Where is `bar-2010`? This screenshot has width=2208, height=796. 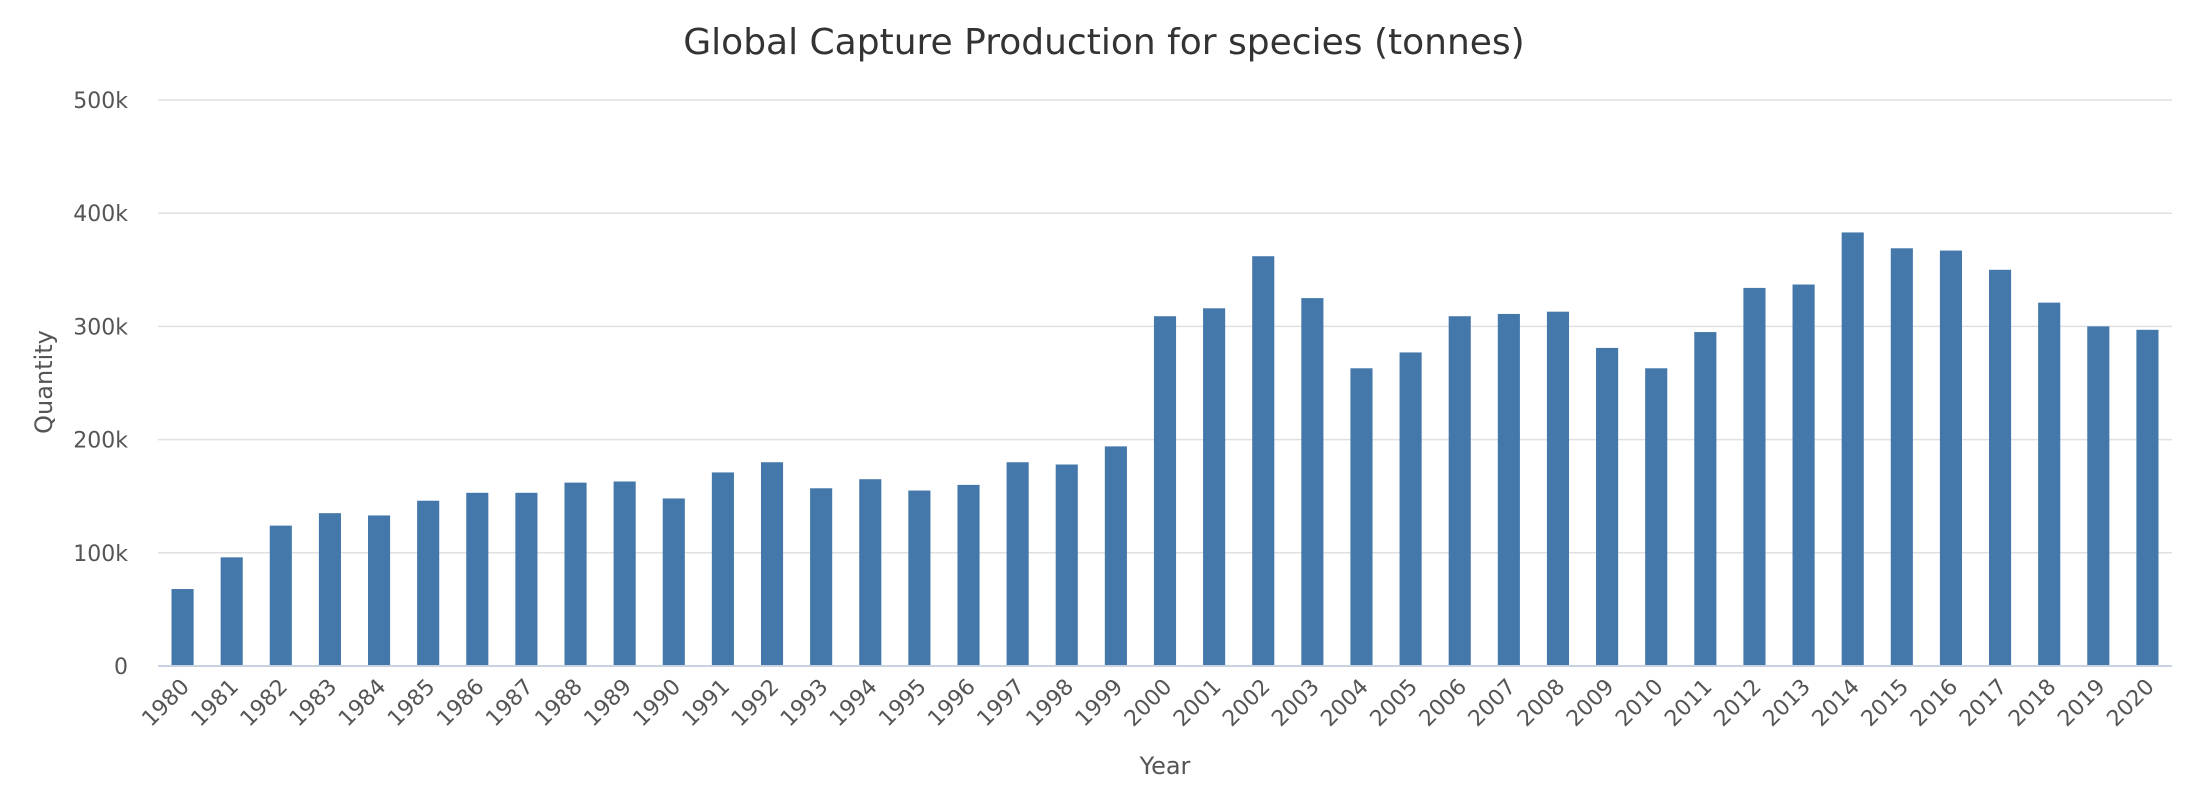
bar-2010 is located at coordinates (1656, 517).